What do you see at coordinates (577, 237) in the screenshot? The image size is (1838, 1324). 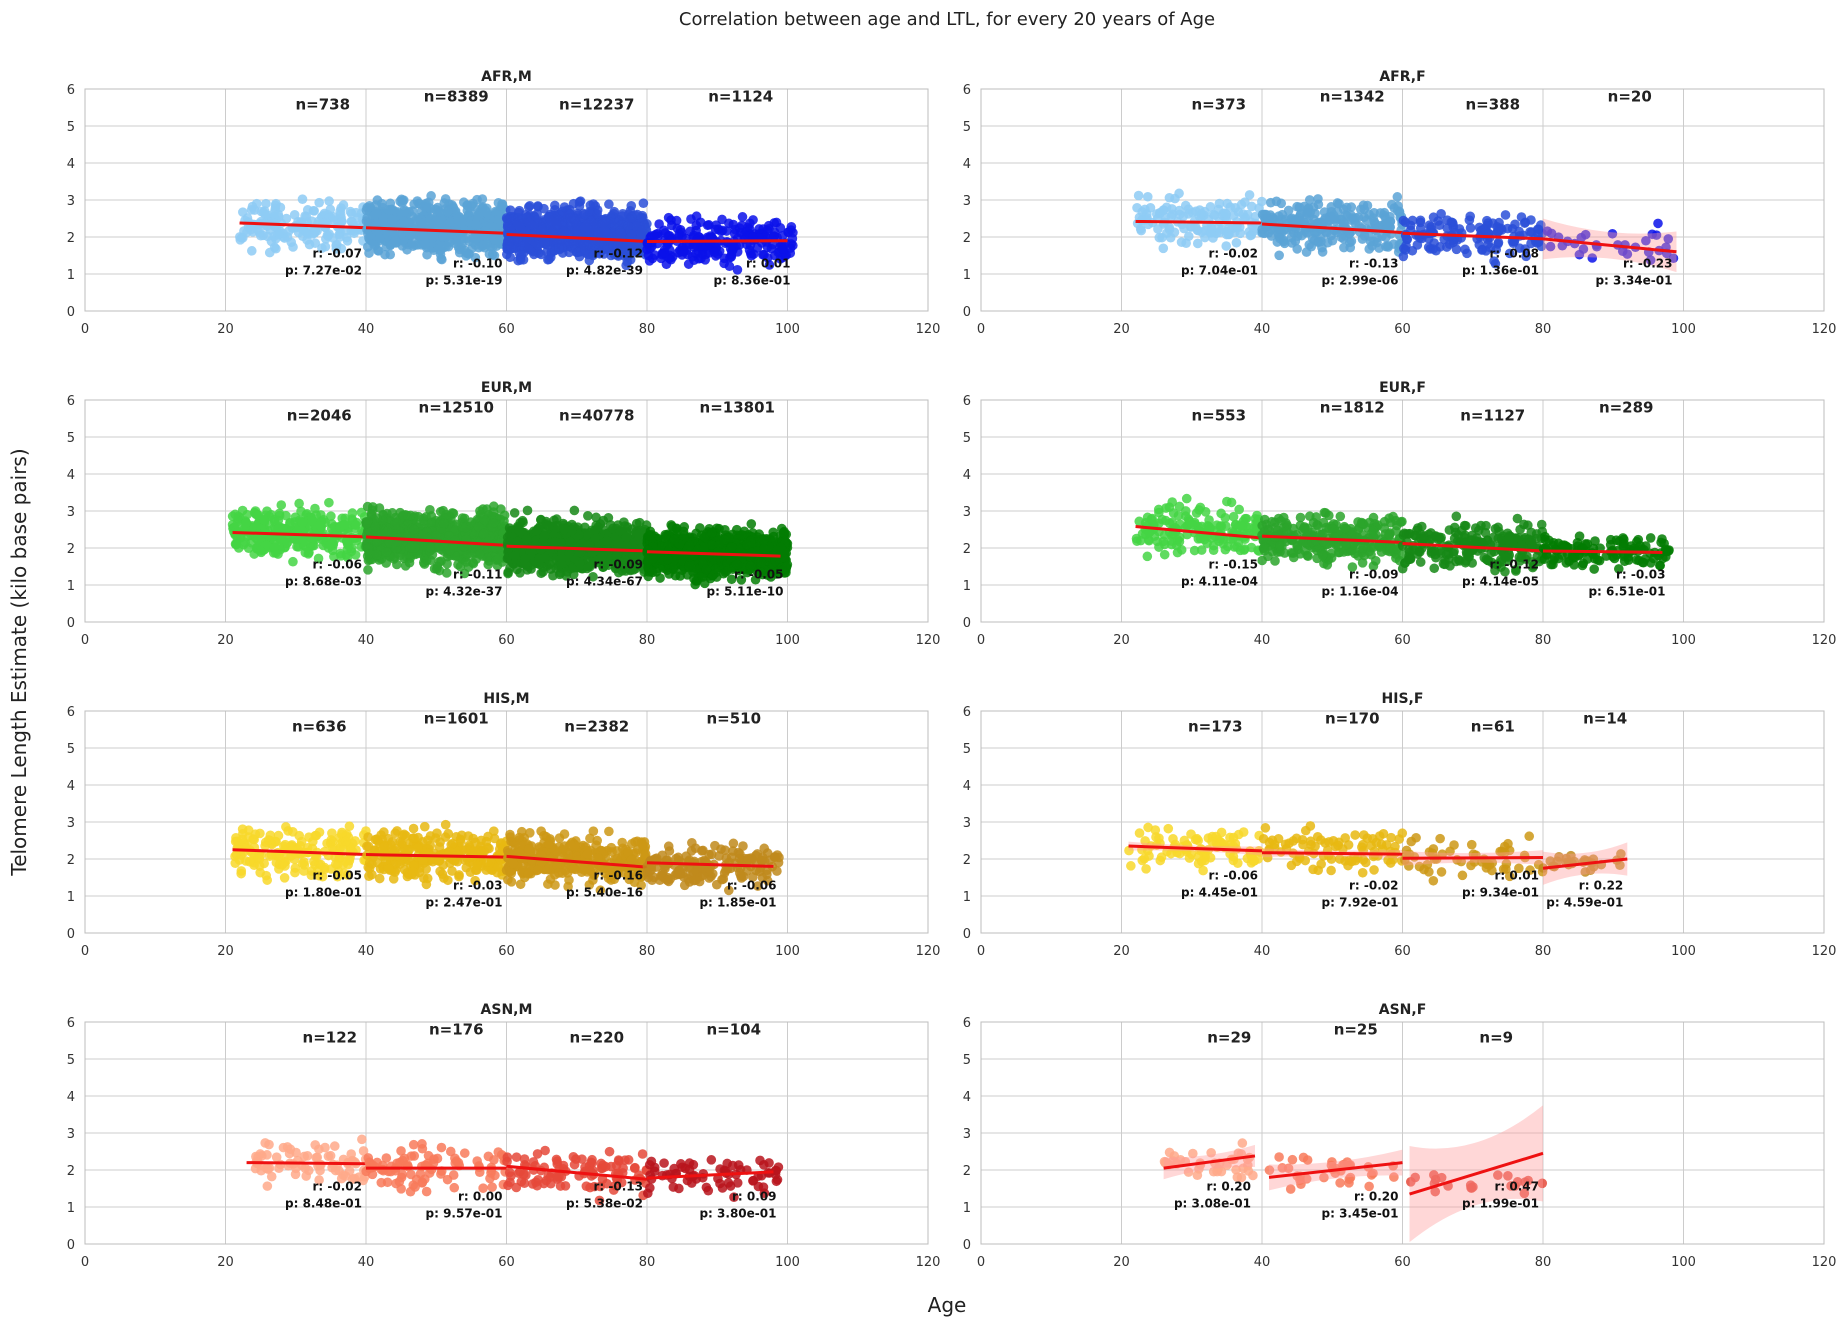 I see `regression-line` at bounding box center [577, 237].